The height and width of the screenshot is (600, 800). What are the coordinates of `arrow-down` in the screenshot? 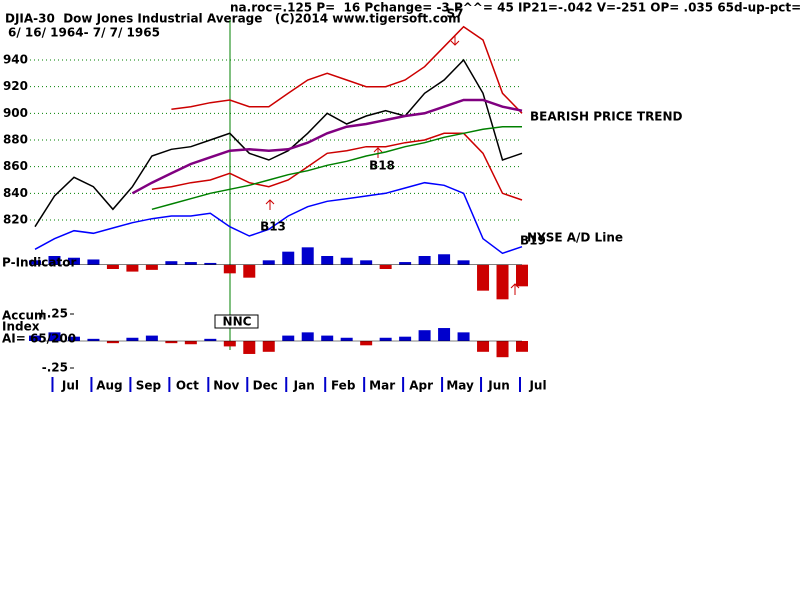 It's located at (455, 41).